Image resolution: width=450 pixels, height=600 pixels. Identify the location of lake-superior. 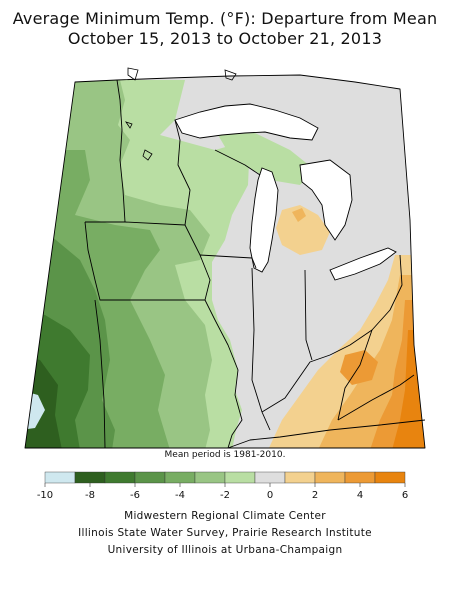
(246, 122).